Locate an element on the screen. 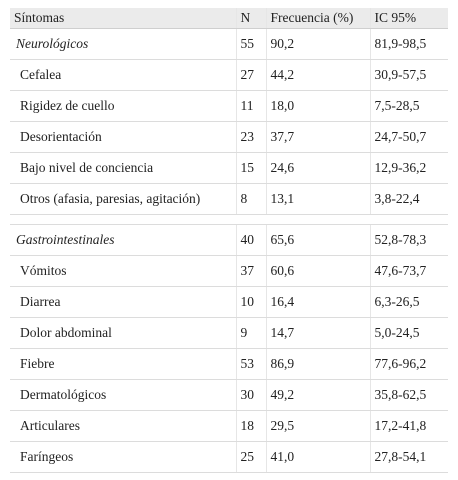  symptom: Vómitos is located at coordinates (123, 271).